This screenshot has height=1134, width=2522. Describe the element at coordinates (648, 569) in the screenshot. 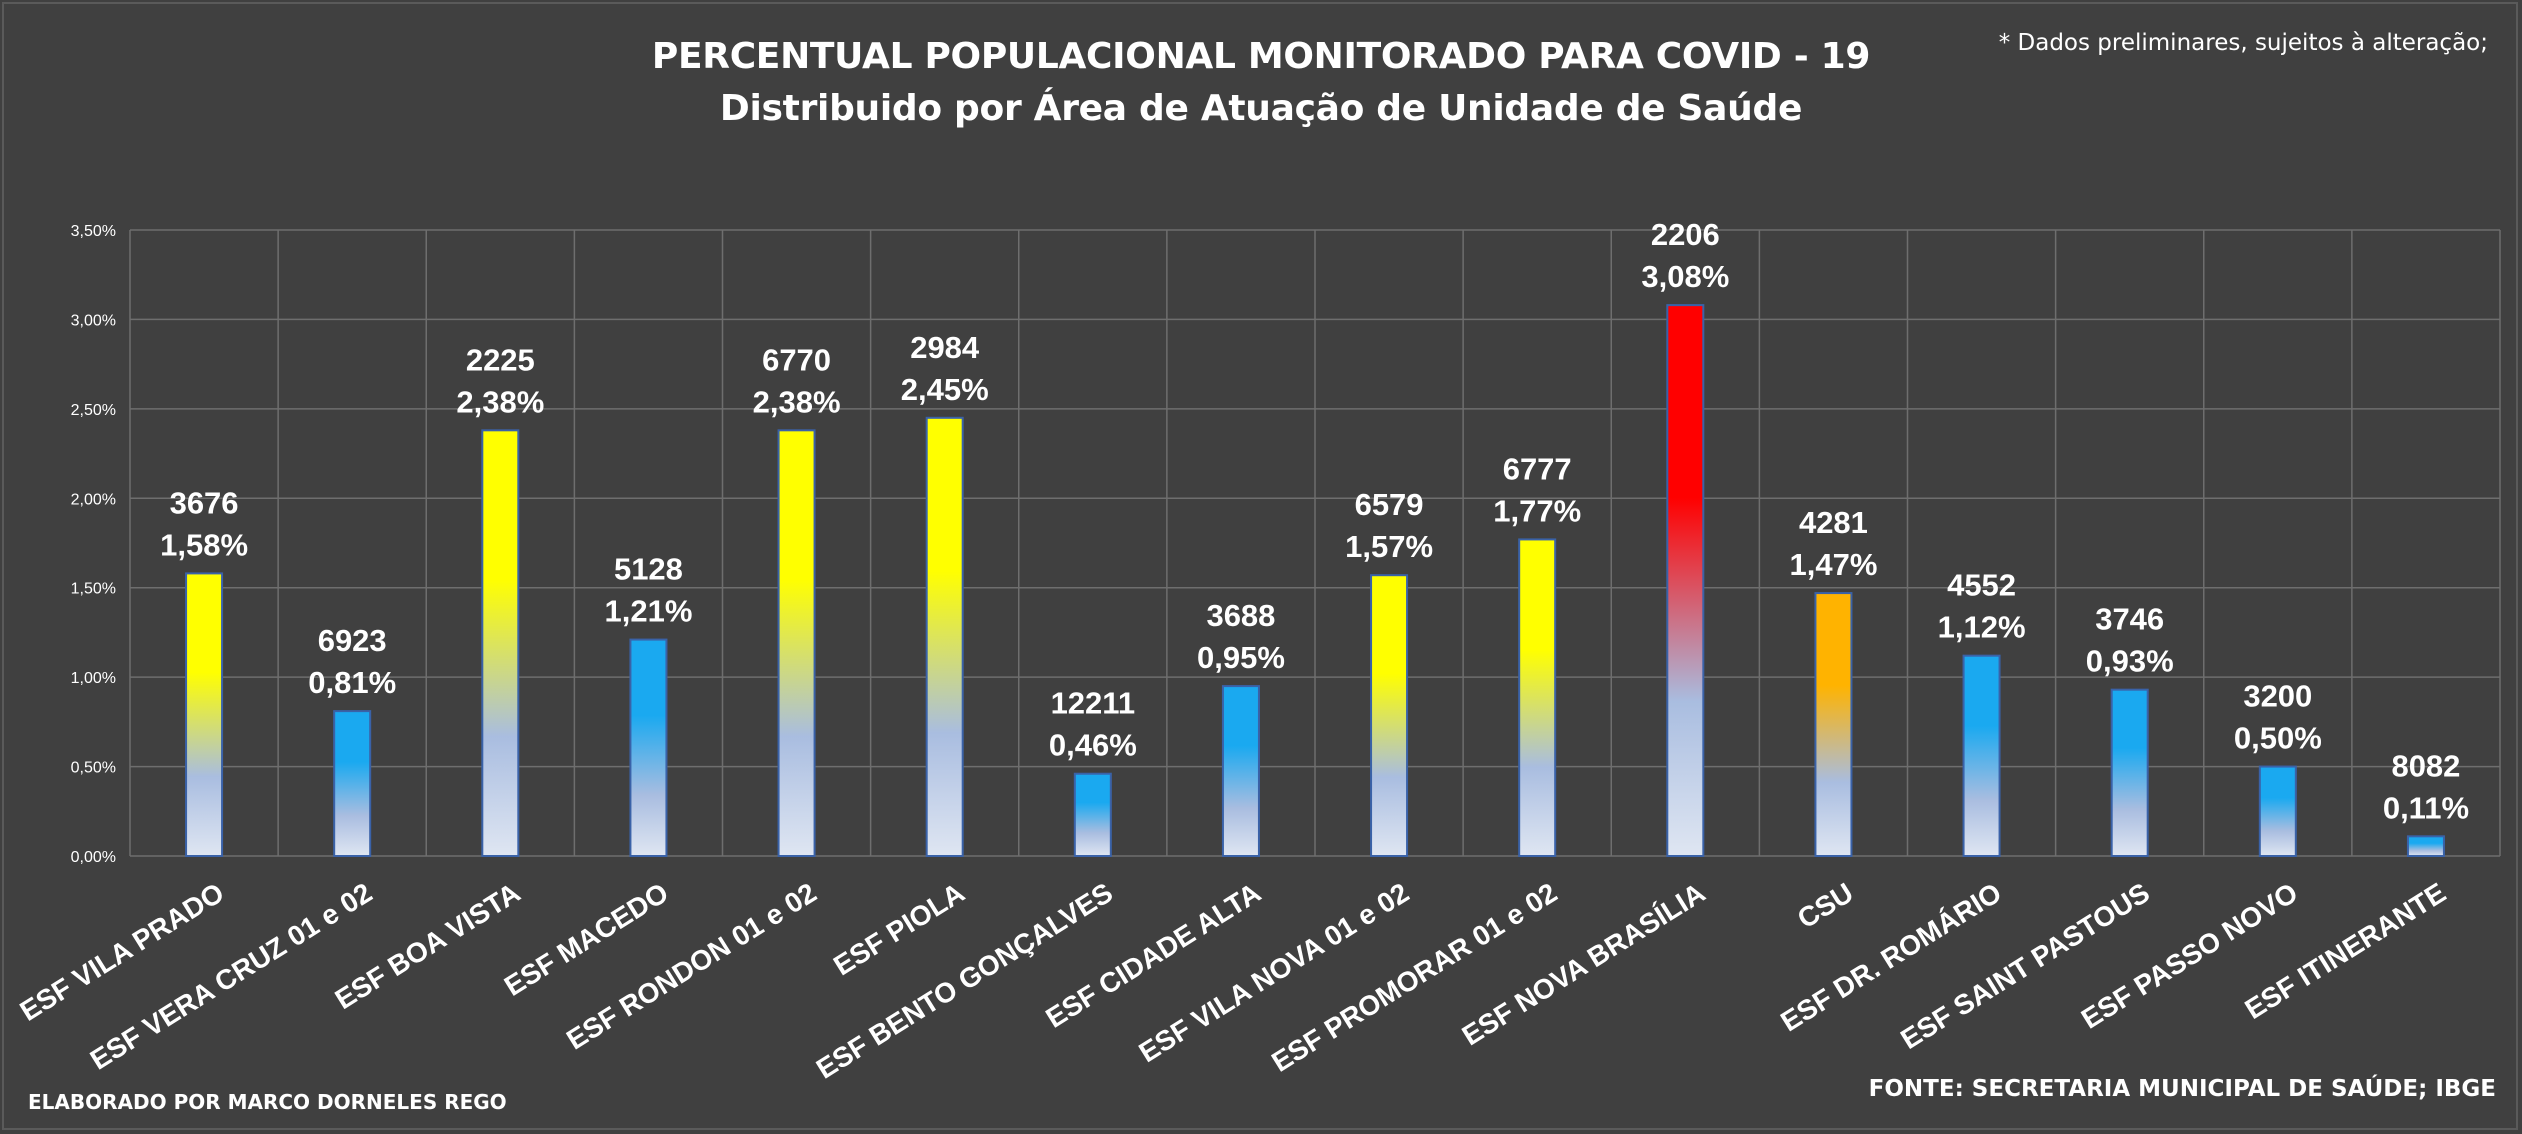

I see `population-label: 5128` at that location.